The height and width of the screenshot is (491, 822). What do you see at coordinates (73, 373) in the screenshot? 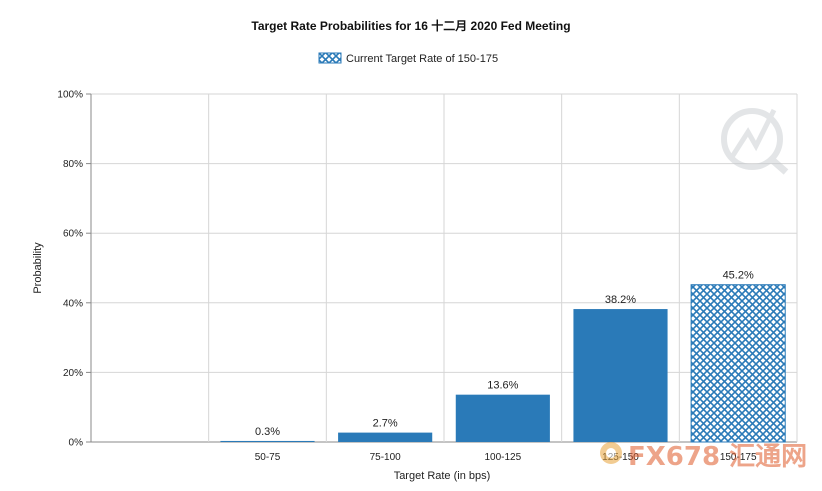
I see `y-tick-label: 20%` at bounding box center [73, 373].